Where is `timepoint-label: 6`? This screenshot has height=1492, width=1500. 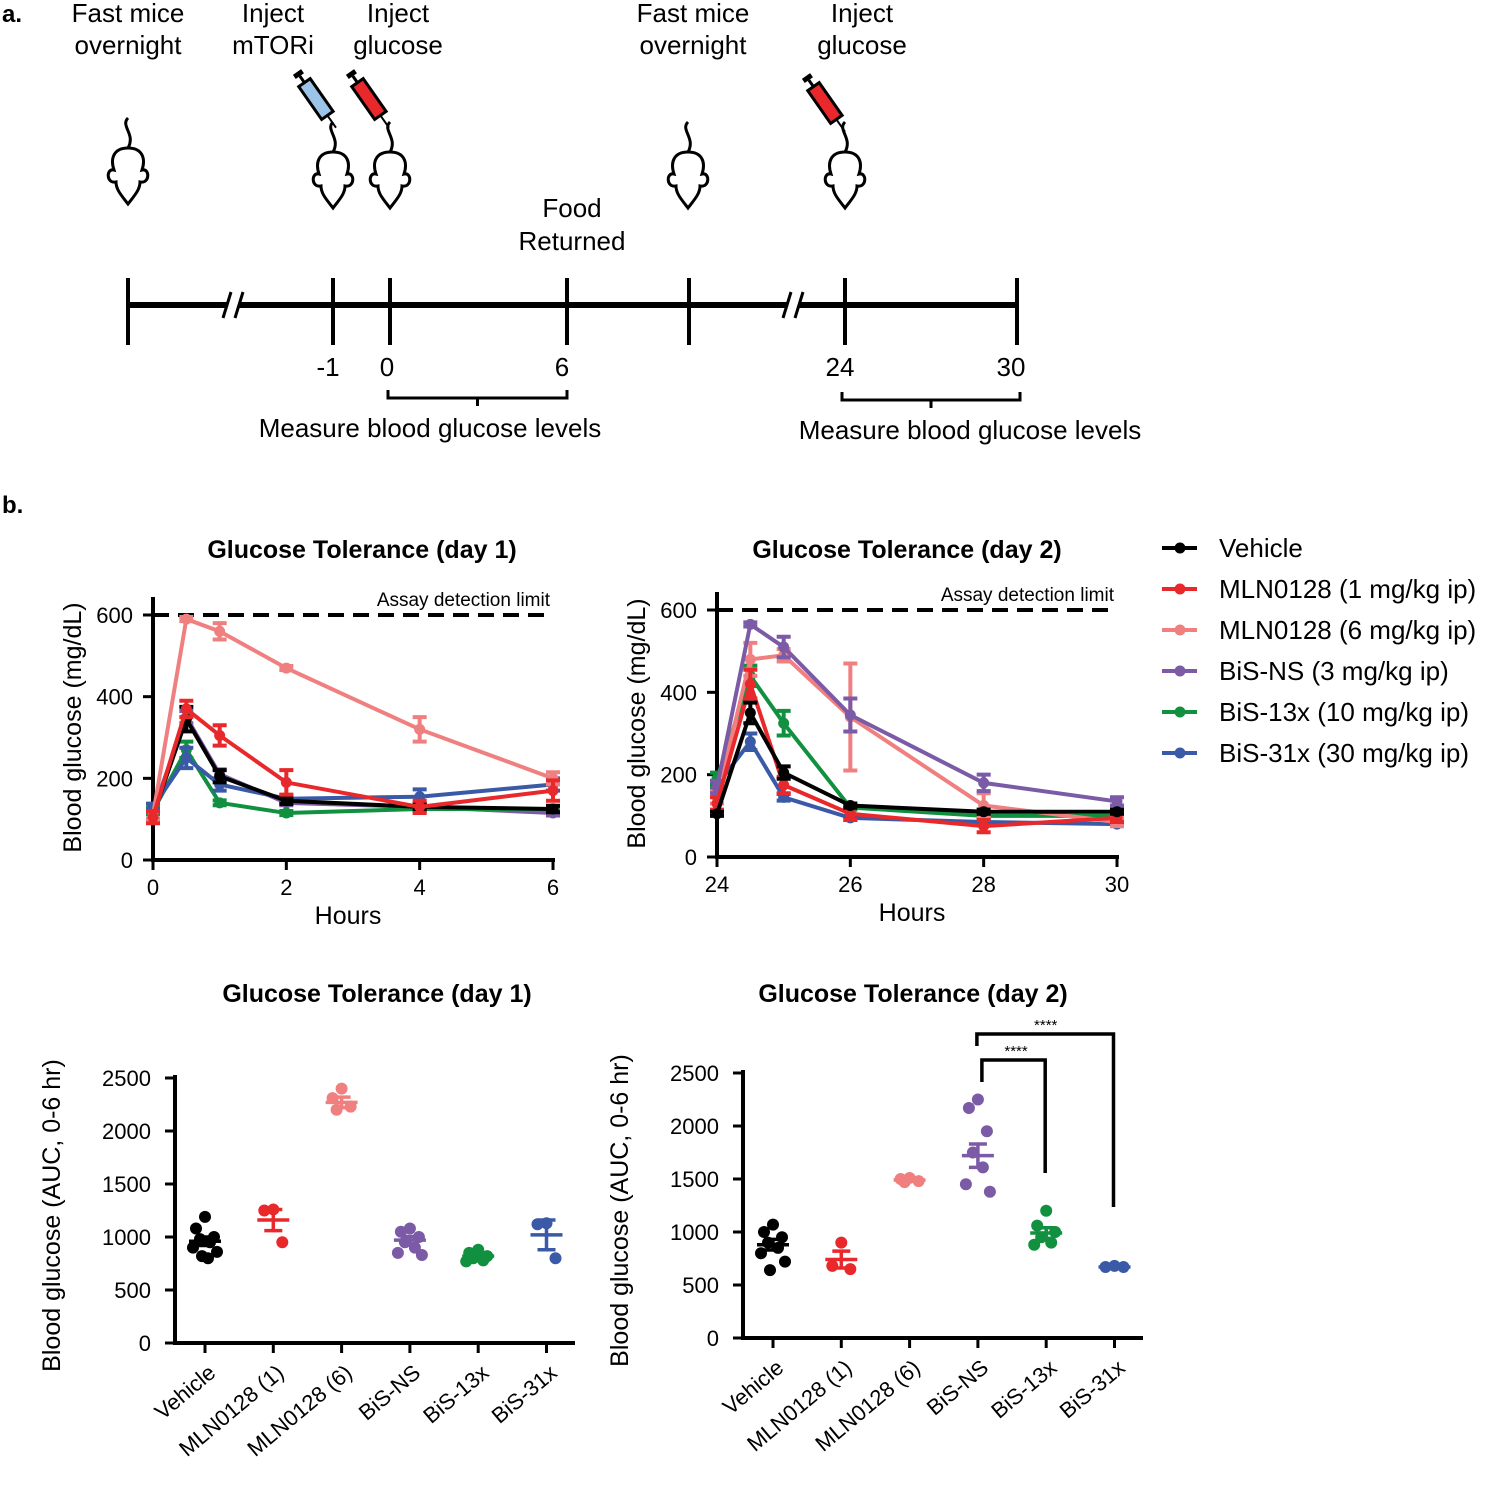 timepoint-label: 6 is located at coordinates (562, 367).